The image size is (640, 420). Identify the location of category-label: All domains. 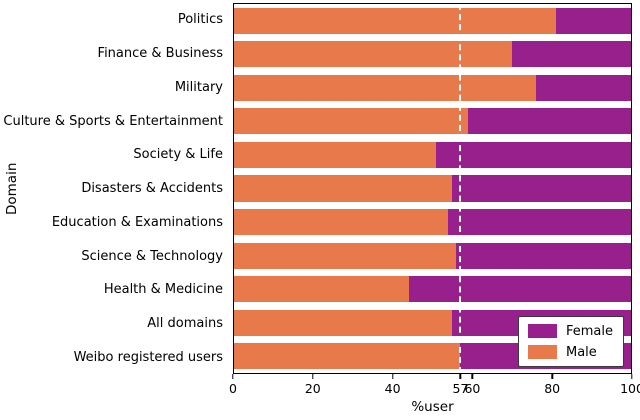
(185, 323).